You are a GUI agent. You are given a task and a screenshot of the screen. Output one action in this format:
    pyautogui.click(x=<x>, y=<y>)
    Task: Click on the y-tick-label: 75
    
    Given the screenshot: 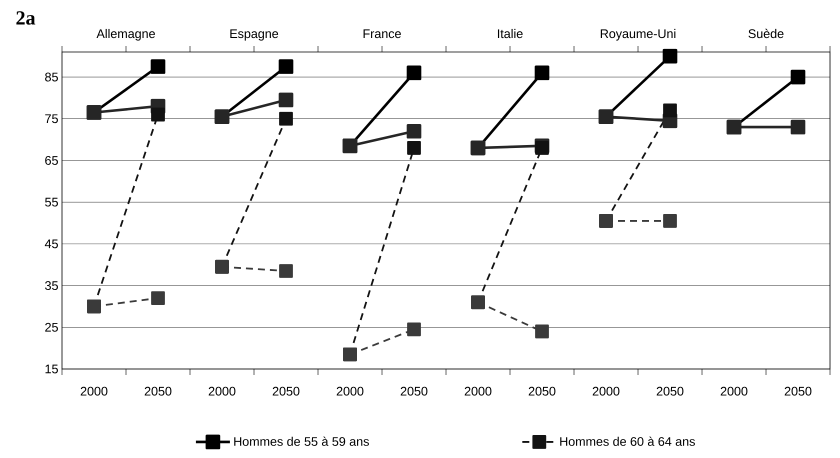 What is the action you would take?
    pyautogui.click(x=51, y=119)
    